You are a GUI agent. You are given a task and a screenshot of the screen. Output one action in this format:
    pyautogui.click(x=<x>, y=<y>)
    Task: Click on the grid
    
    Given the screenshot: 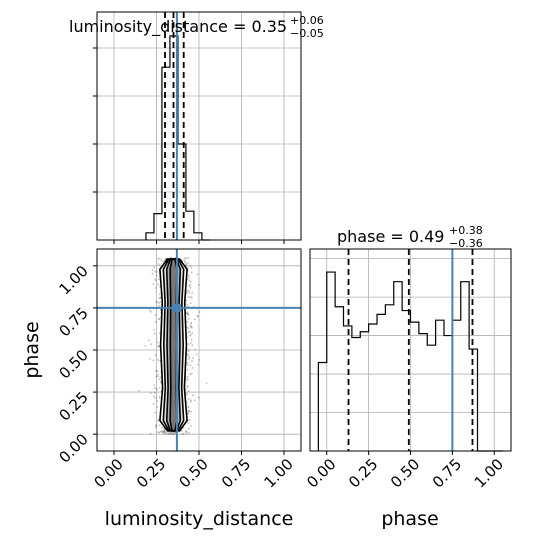 What is the action you would take?
    pyautogui.click(x=410, y=350)
    